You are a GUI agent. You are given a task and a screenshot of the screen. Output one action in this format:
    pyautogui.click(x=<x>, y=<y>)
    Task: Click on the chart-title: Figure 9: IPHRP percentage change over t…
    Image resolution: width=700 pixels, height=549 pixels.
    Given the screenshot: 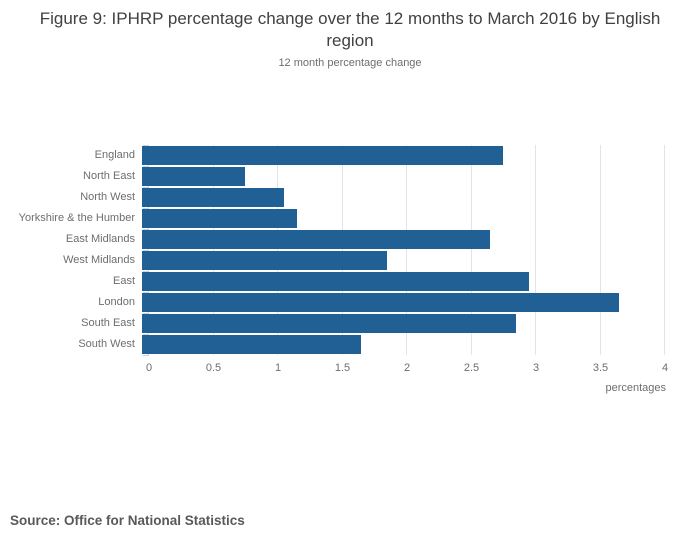 What is the action you would take?
    pyautogui.click(x=350, y=29)
    